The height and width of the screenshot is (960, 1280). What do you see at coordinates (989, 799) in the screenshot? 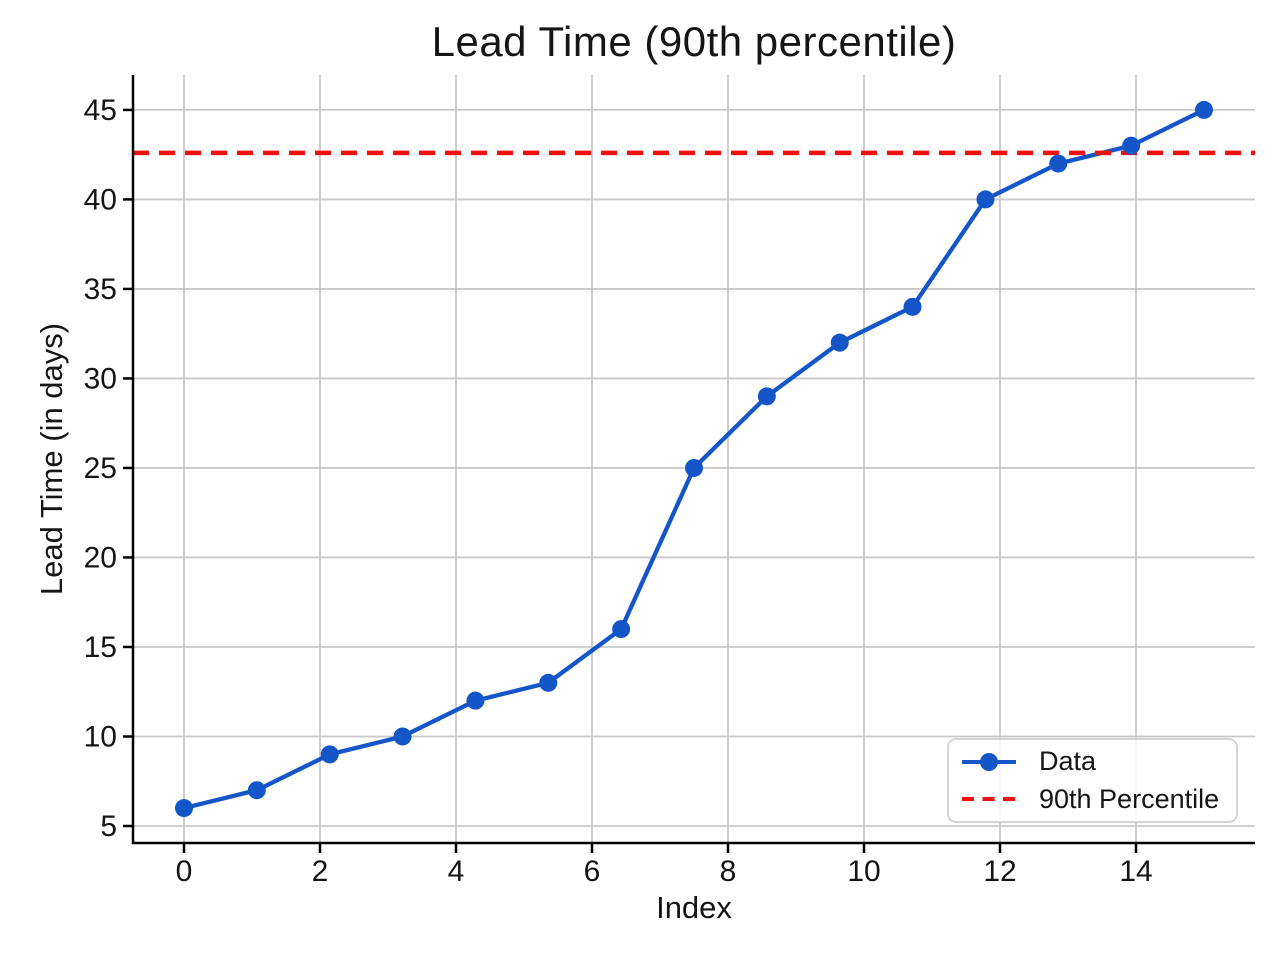
I see `percentile-line-swatch` at bounding box center [989, 799].